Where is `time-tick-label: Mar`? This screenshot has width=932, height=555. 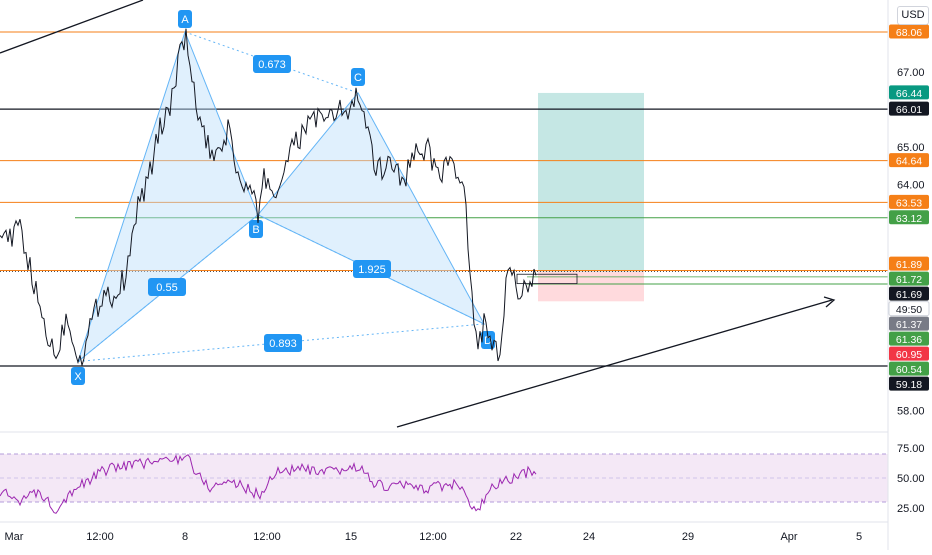
time-tick-label: Mar is located at coordinates (14, 537).